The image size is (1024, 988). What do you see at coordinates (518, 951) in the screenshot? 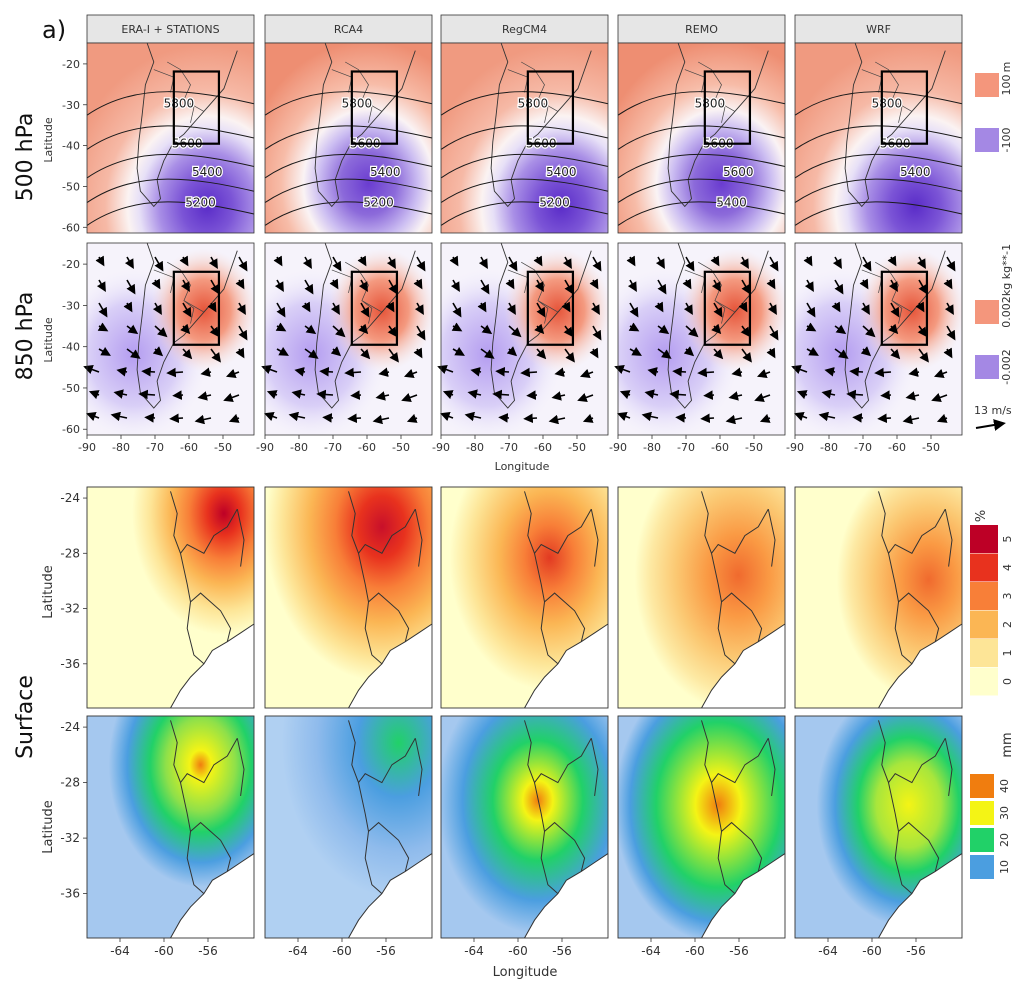
I see `xtick-lower: -60` at bounding box center [518, 951].